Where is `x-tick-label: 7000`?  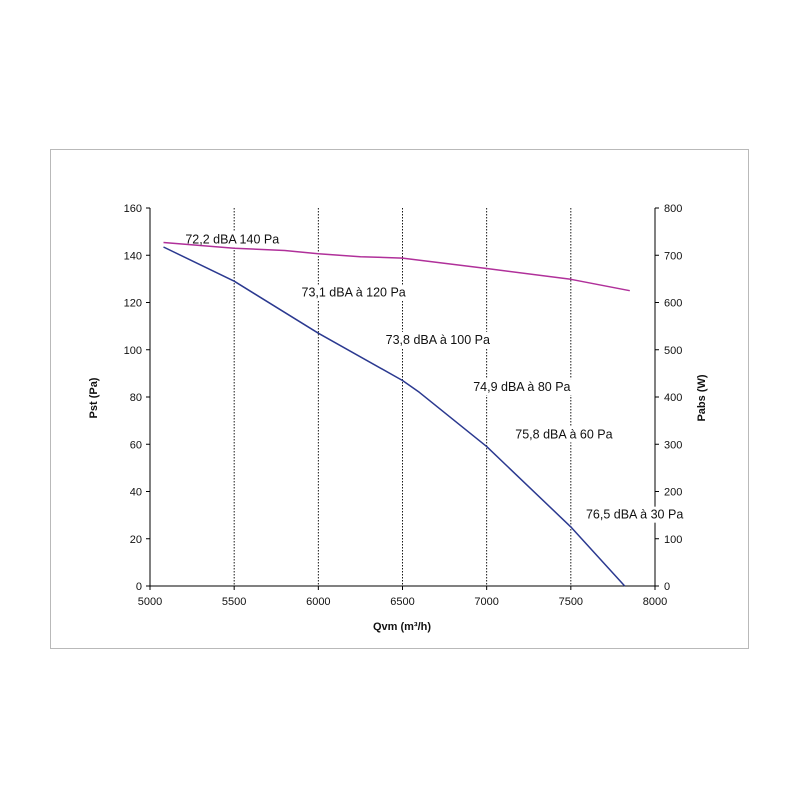 x-tick-label: 7000 is located at coordinates (486, 602).